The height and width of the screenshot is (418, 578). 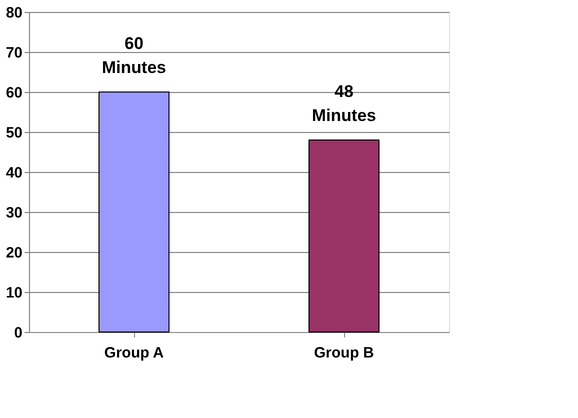 I want to click on data-label: 48 Minutes, so click(x=344, y=103).